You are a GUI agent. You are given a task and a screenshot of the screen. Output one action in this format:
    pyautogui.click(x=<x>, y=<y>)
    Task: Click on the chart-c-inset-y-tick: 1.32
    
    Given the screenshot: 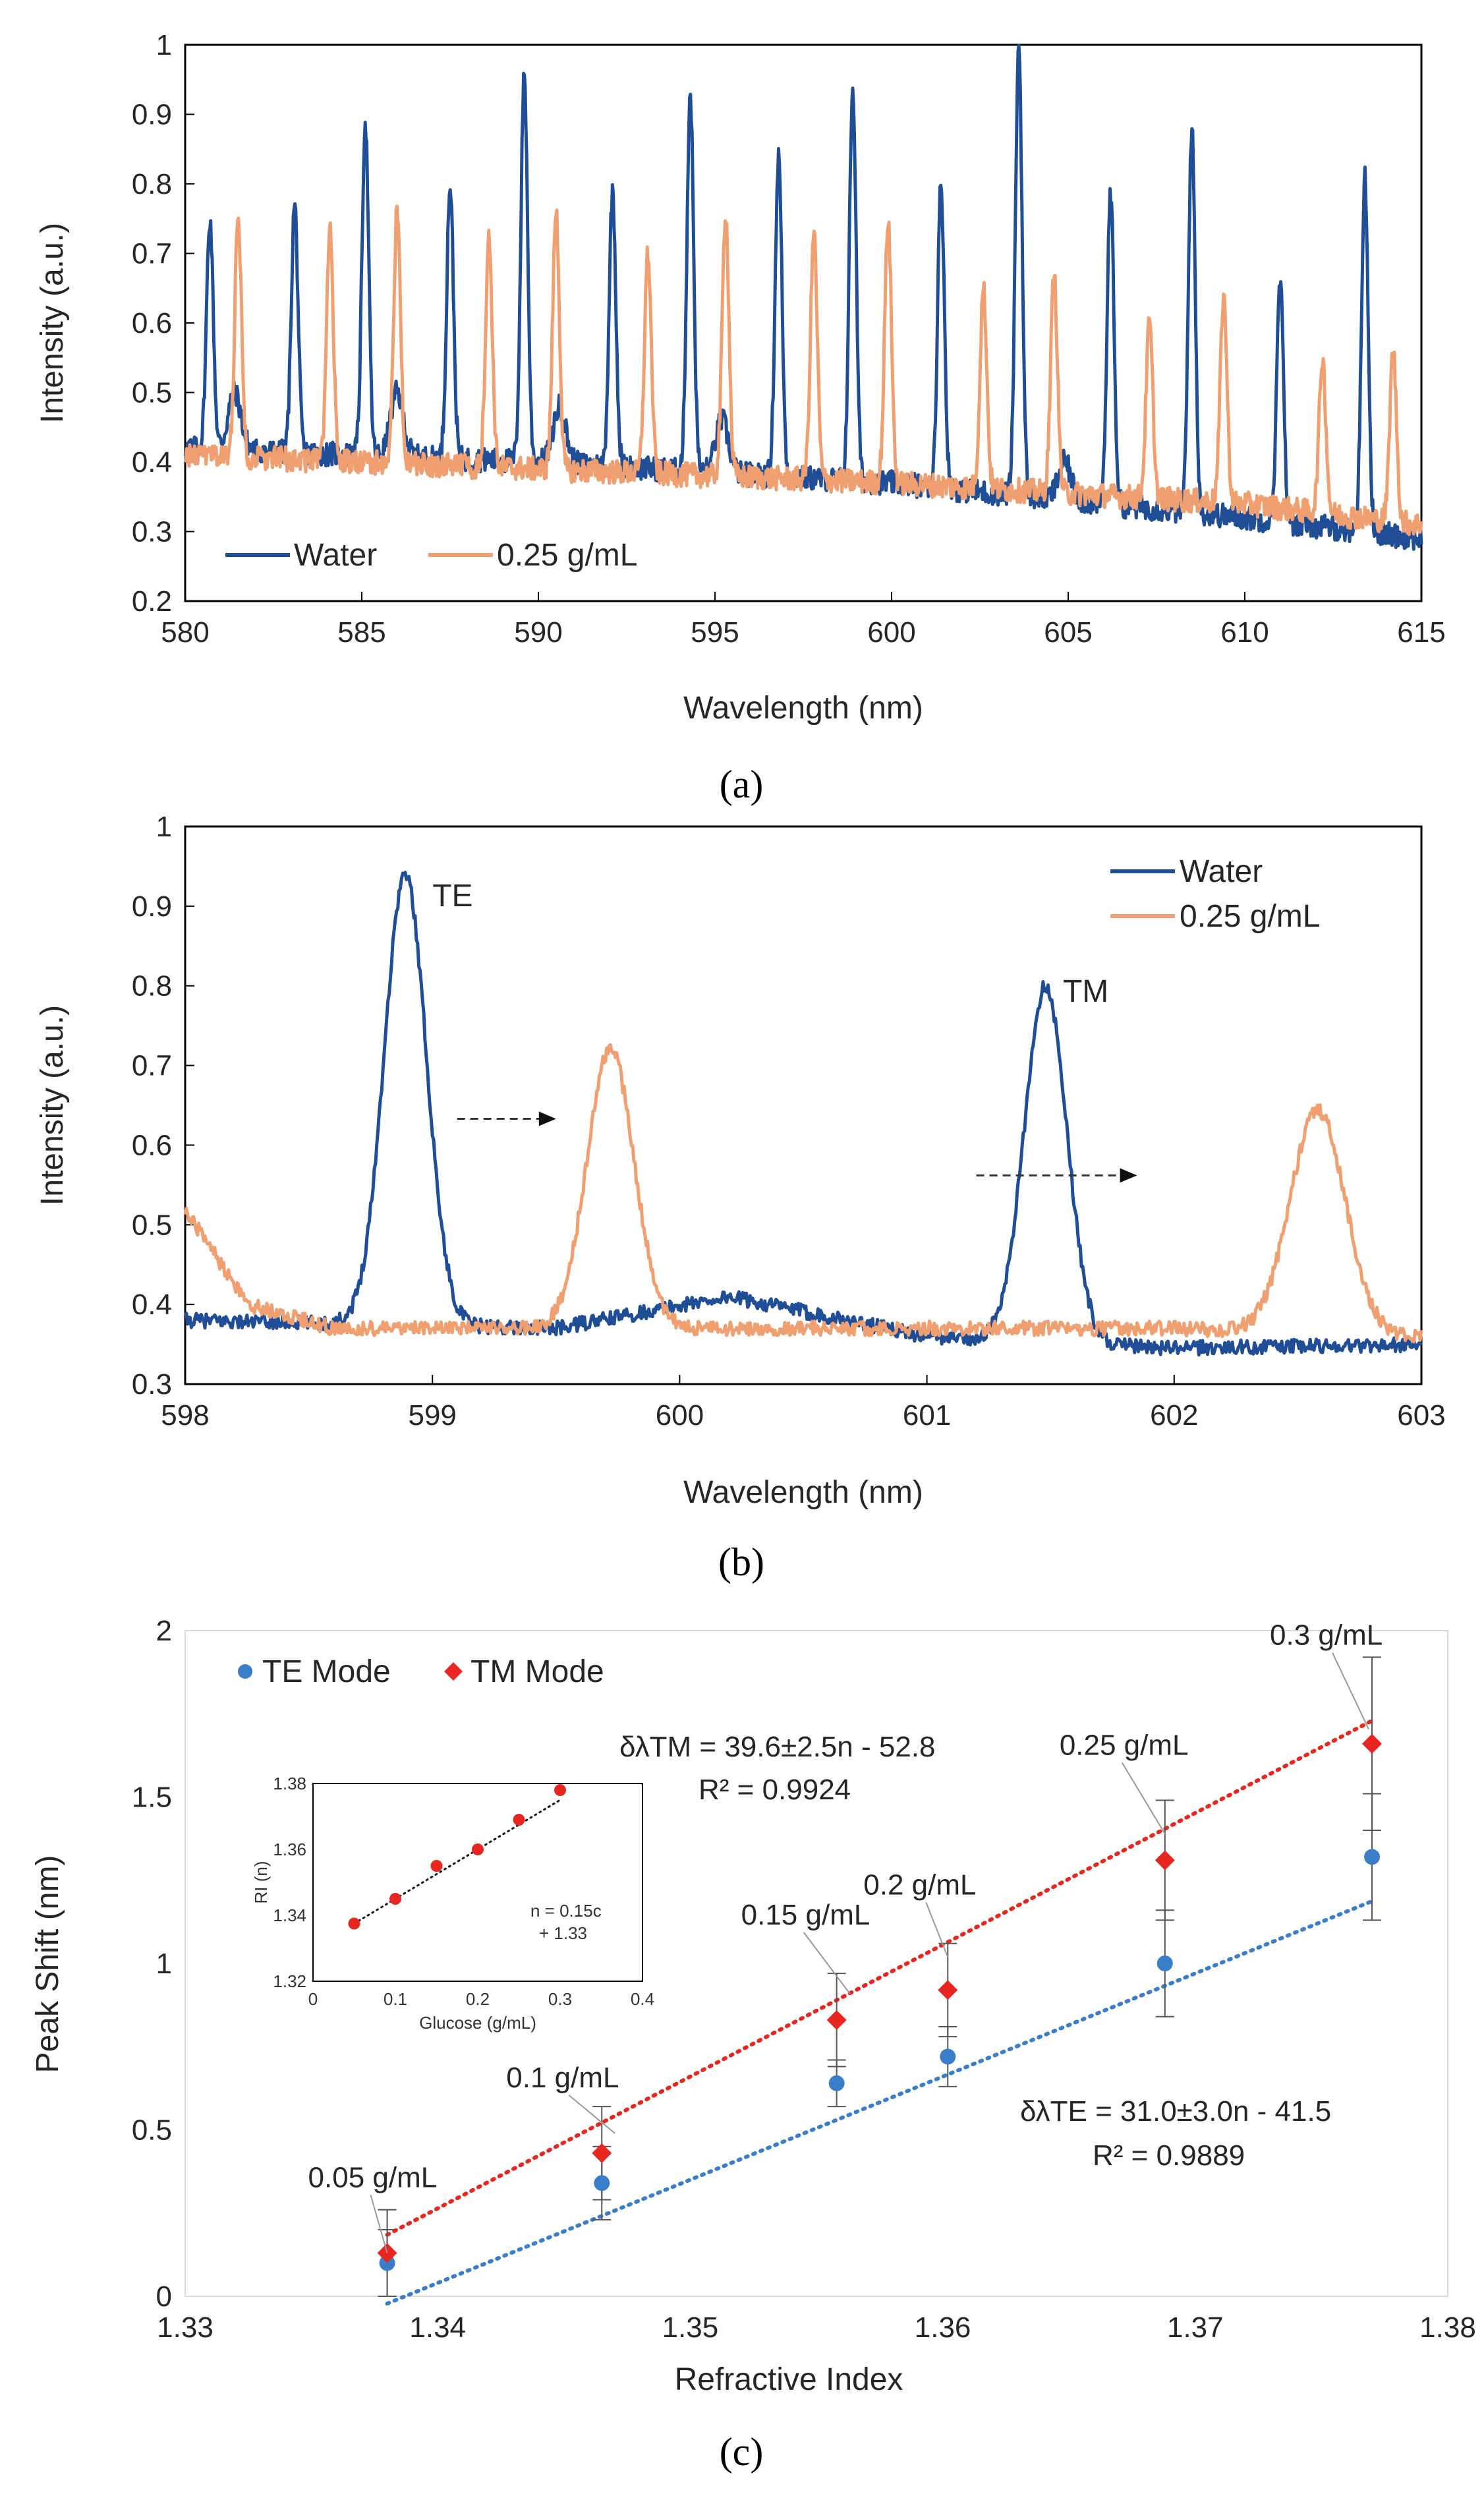 What is the action you would take?
    pyautogui.click(x=289, y=1981)
    